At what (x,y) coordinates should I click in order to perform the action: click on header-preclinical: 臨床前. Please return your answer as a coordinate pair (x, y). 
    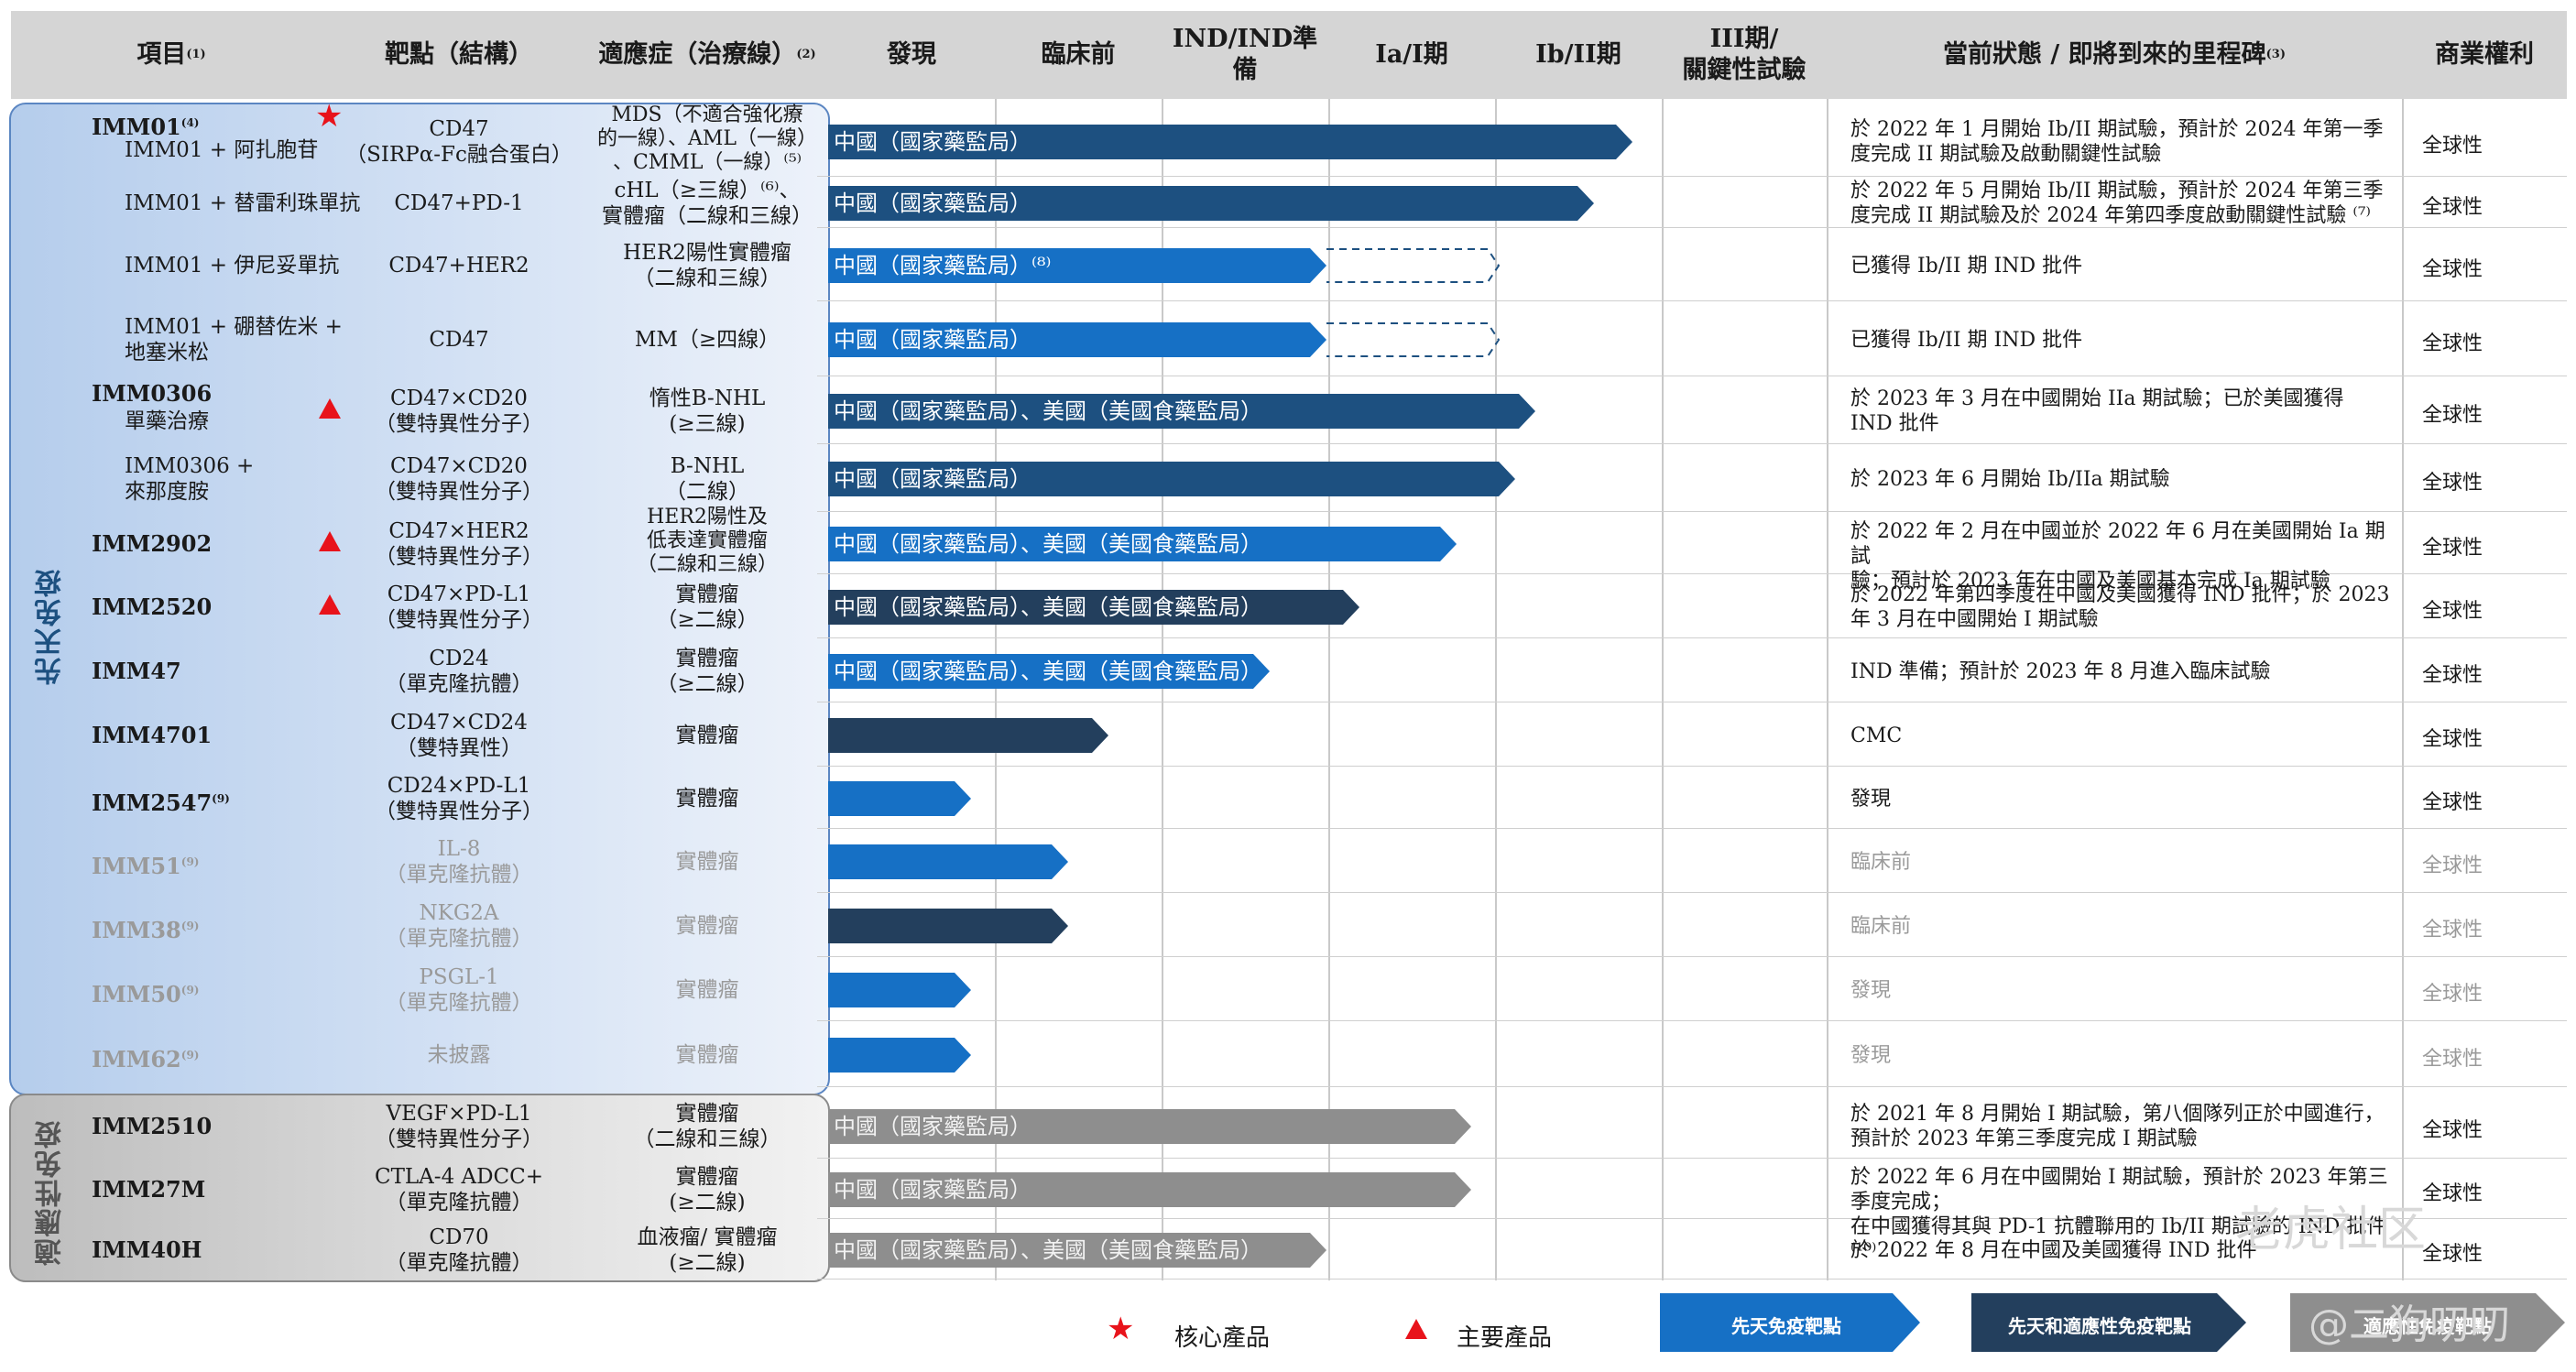
    Looking at the image, I should click on (1078, 54).